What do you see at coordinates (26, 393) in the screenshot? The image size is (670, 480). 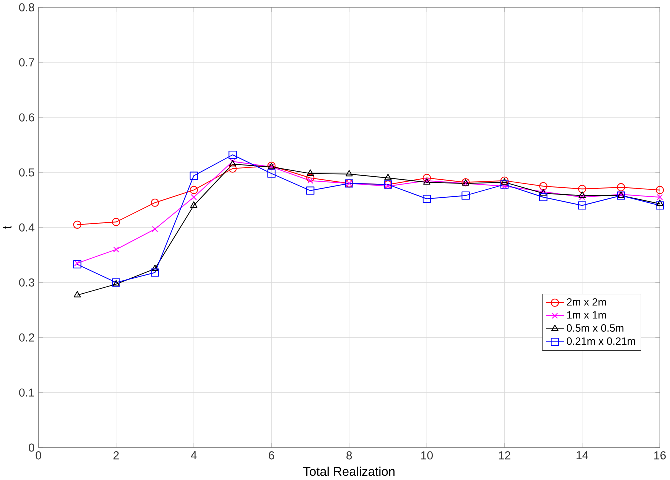 I see `y-tick-label: 0.1` at bounding box center [26, 393].